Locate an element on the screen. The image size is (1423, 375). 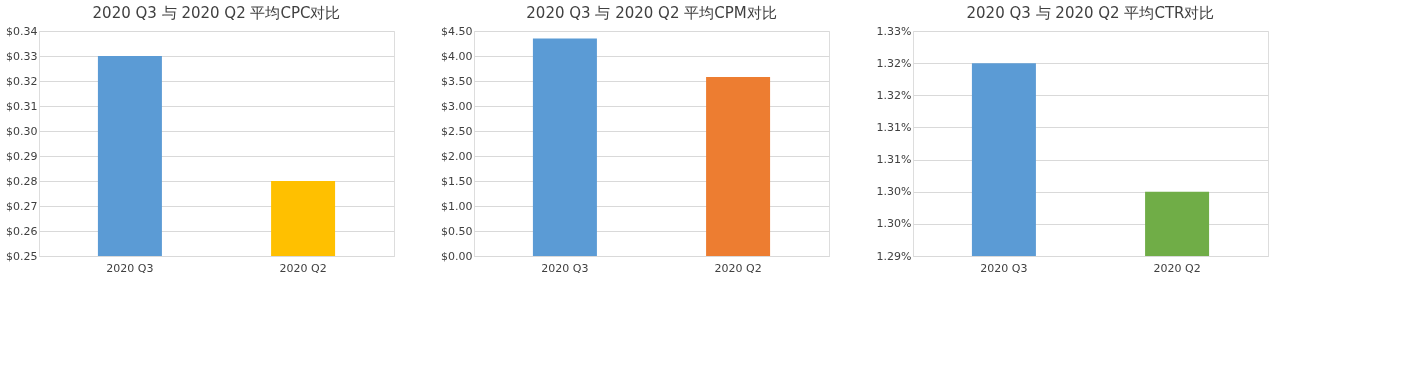
y-tick-label: $0.33 is located at coordinates (22, 56).